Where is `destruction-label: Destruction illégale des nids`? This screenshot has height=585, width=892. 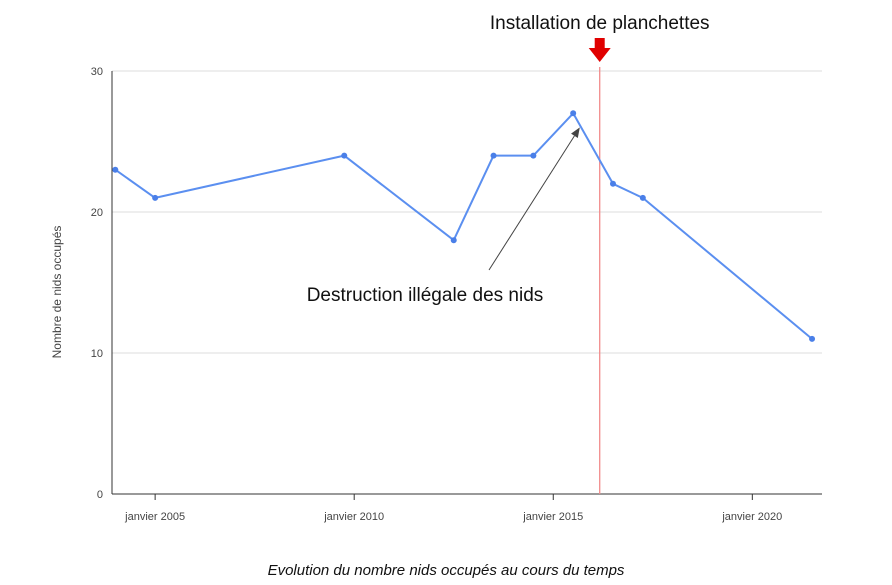 destruction-label: Destruction illégale des nids is located at coordinates (425, 295).